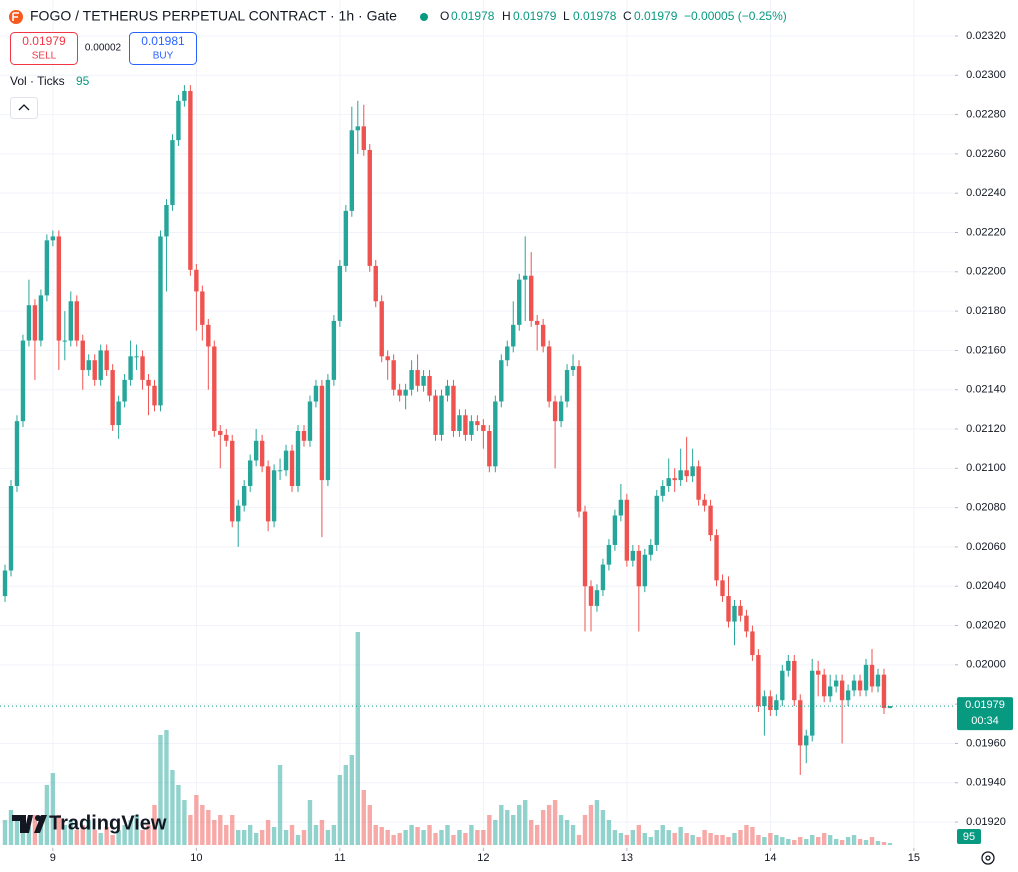  Describe the element at coordinates (986, 75) in the screenshot. I see `y-tick-label: 0.02300` at that location.